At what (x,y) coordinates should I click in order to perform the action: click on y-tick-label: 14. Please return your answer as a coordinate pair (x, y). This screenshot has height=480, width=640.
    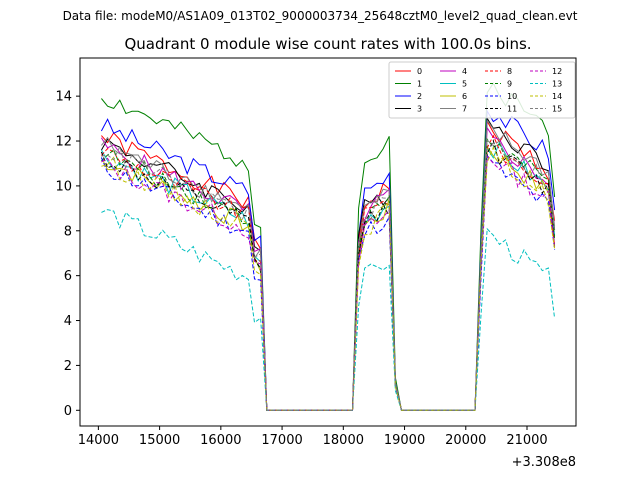
    Looking at the image, I should click on (63, 97).